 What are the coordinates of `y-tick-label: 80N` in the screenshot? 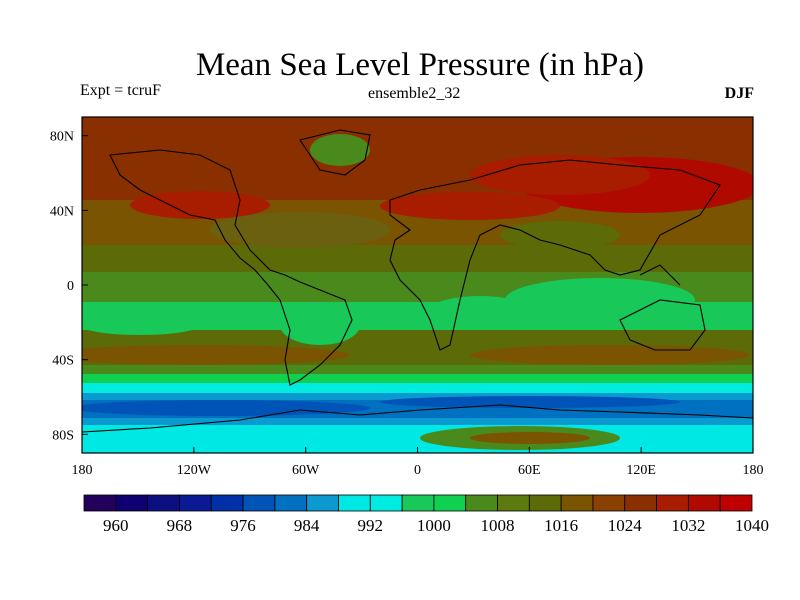 It's located at (62, 137).